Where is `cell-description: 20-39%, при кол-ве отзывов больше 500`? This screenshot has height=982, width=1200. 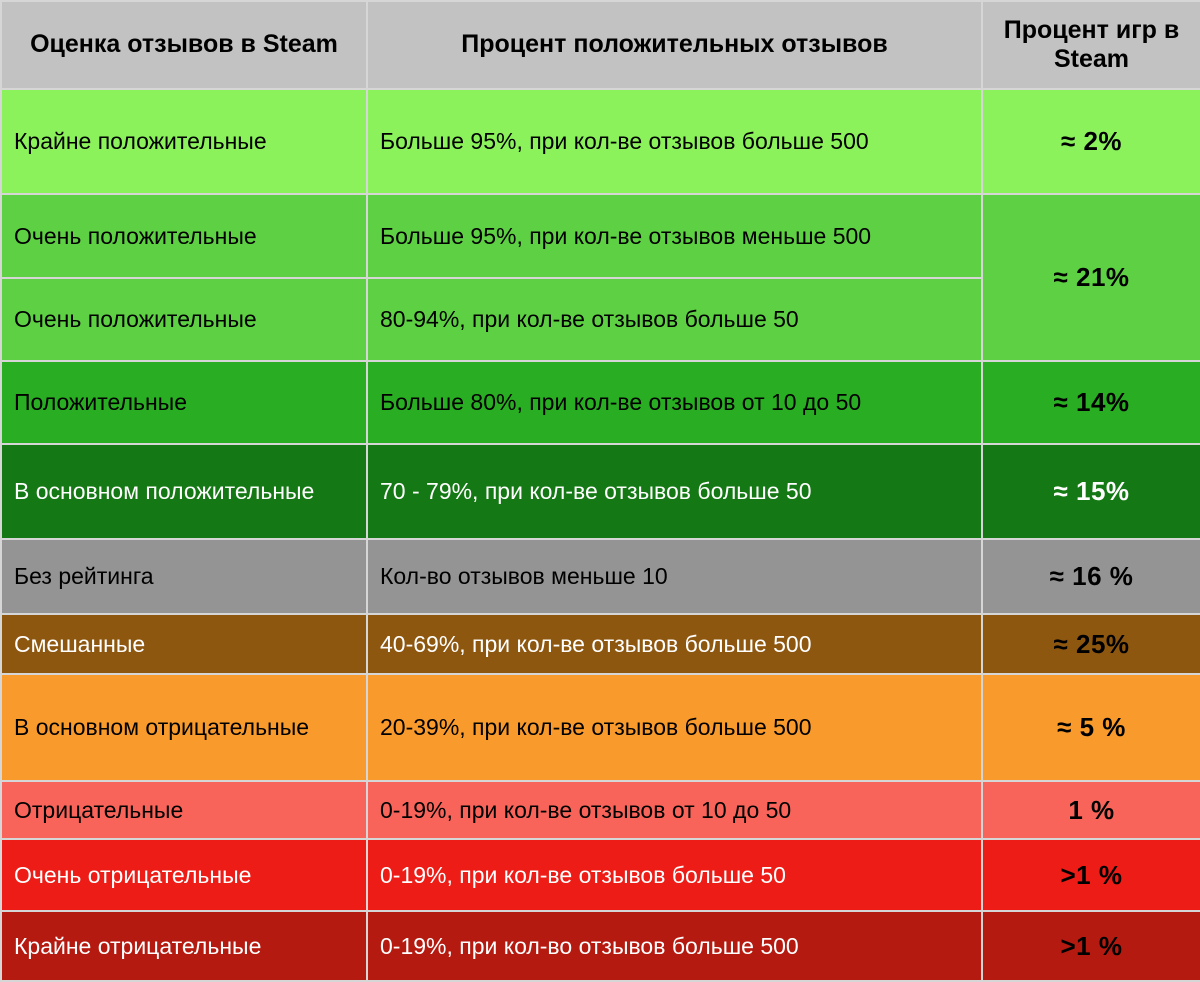 cell-description: 20-39%, при кол-ве отзывов больше 500 is located at coordinates (674, 727).